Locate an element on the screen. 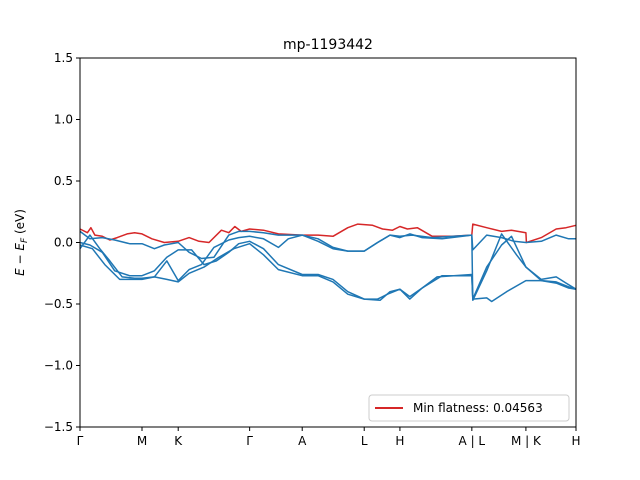  legend: Min flatness: 0.04563 is located at coordinates (469, 408).